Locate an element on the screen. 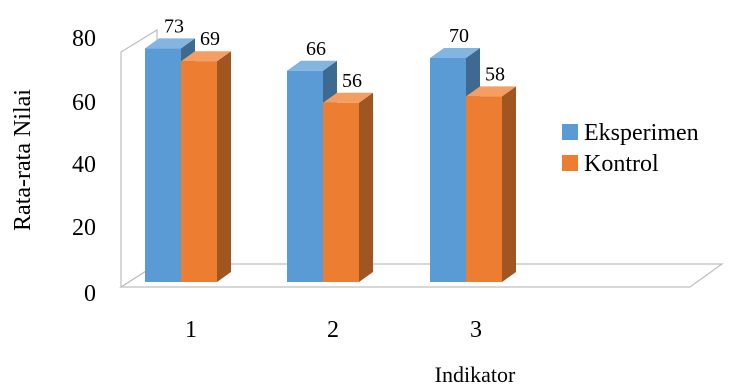 The width and height of the screenshot is (745, 388). y-tick-label: 40 is located at coordinates (84, 165).